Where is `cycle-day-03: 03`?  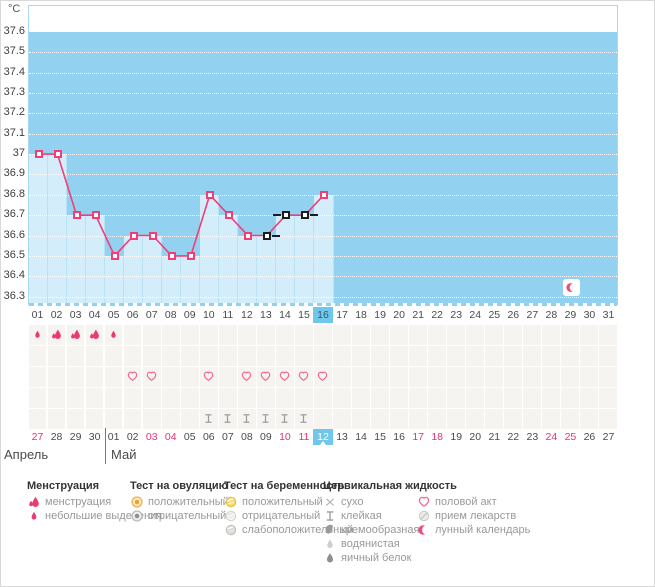 cycle-day-03: 03 is located at coordinates (75, 315).